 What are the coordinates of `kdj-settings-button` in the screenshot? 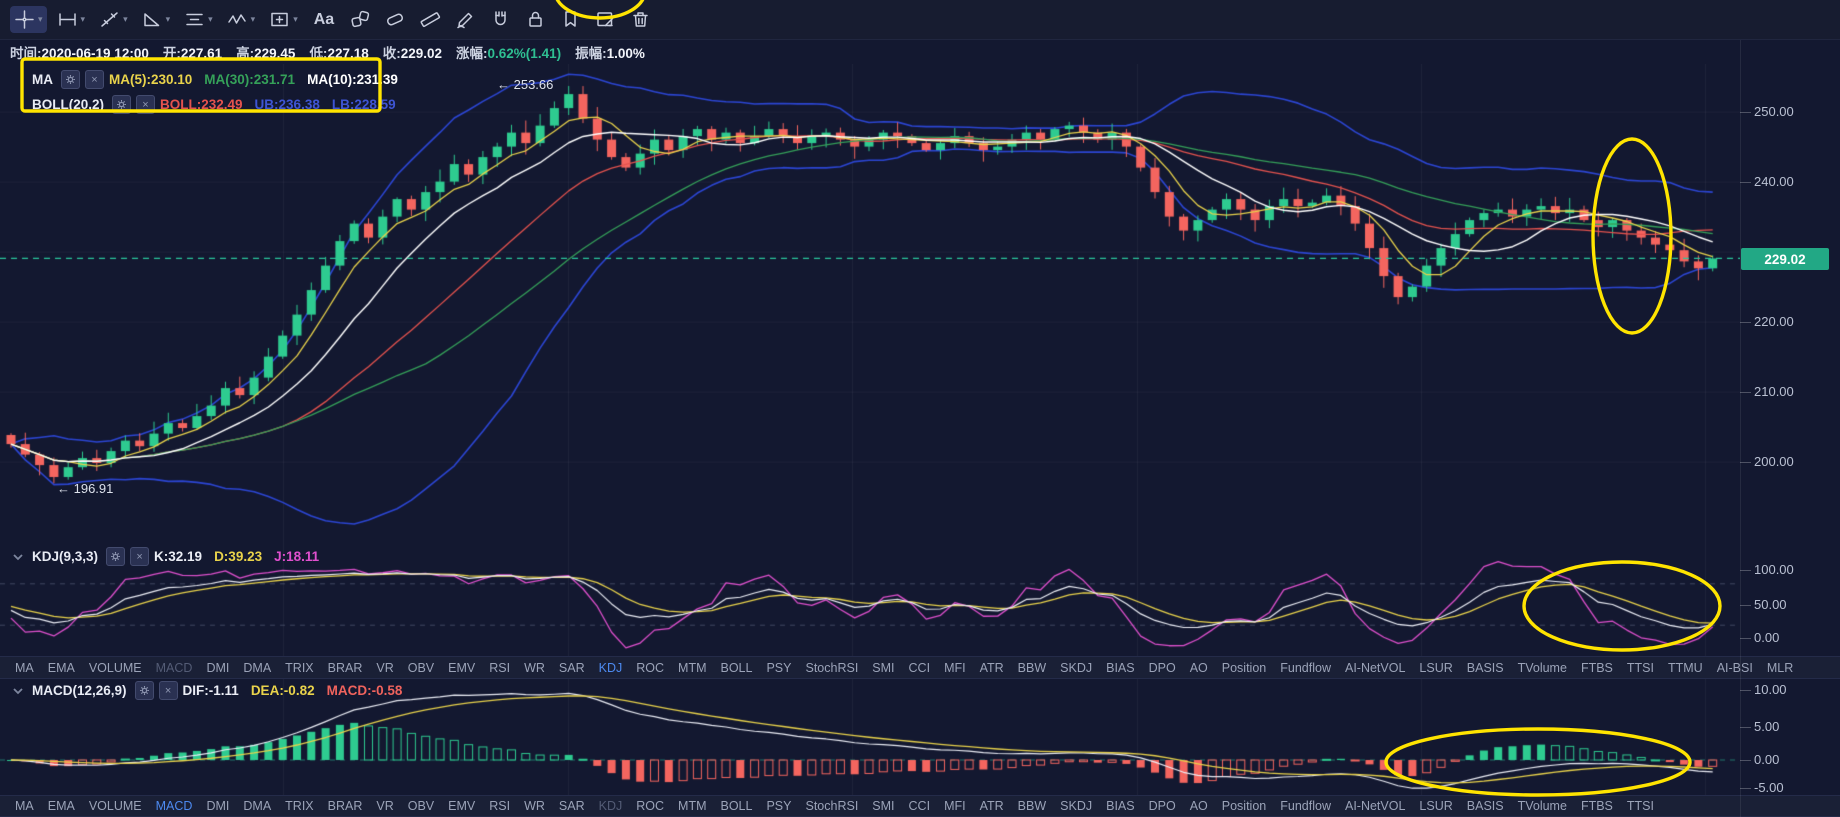 It's located at (116, 556).